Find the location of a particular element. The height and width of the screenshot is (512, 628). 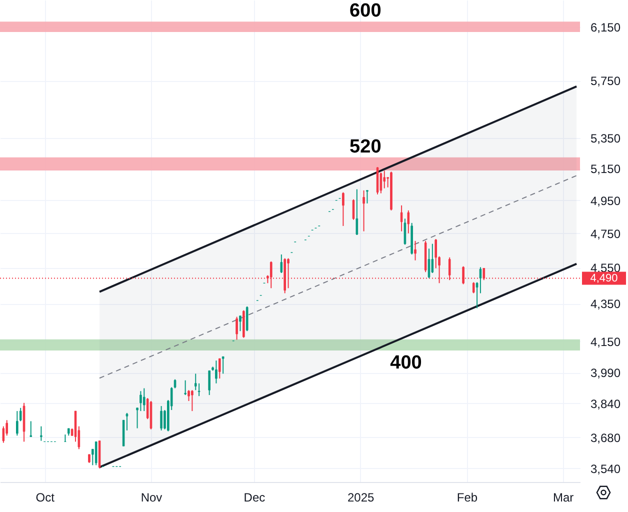

y-tick-label: 3,840 is located at coordinates (605, 403).